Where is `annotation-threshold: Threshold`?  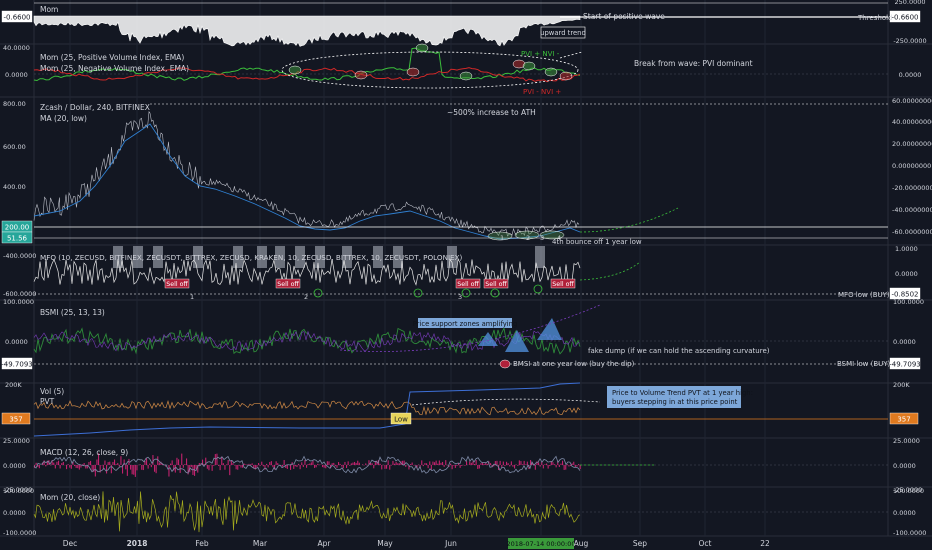 annotation-threshold: Threshold is located at coordinates (875, 18).